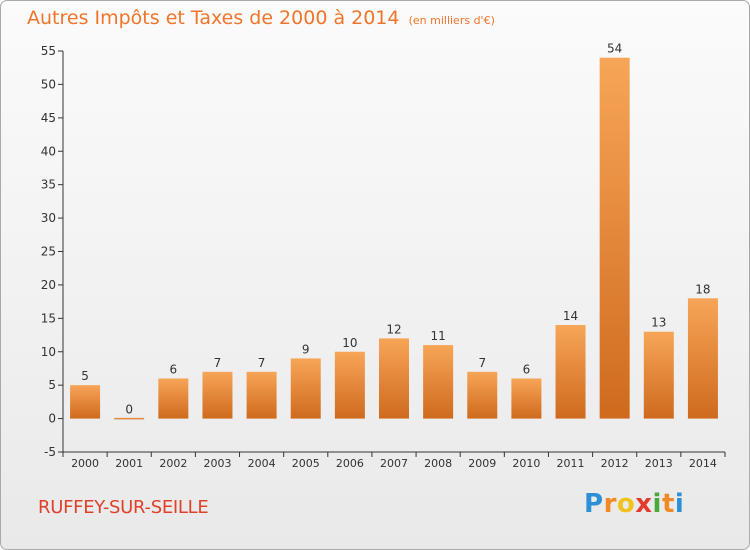  What do you see at coordinates (52, 419) in the screenshot?
I see `y-tick-label: 0` at bounding box center [52, 419].